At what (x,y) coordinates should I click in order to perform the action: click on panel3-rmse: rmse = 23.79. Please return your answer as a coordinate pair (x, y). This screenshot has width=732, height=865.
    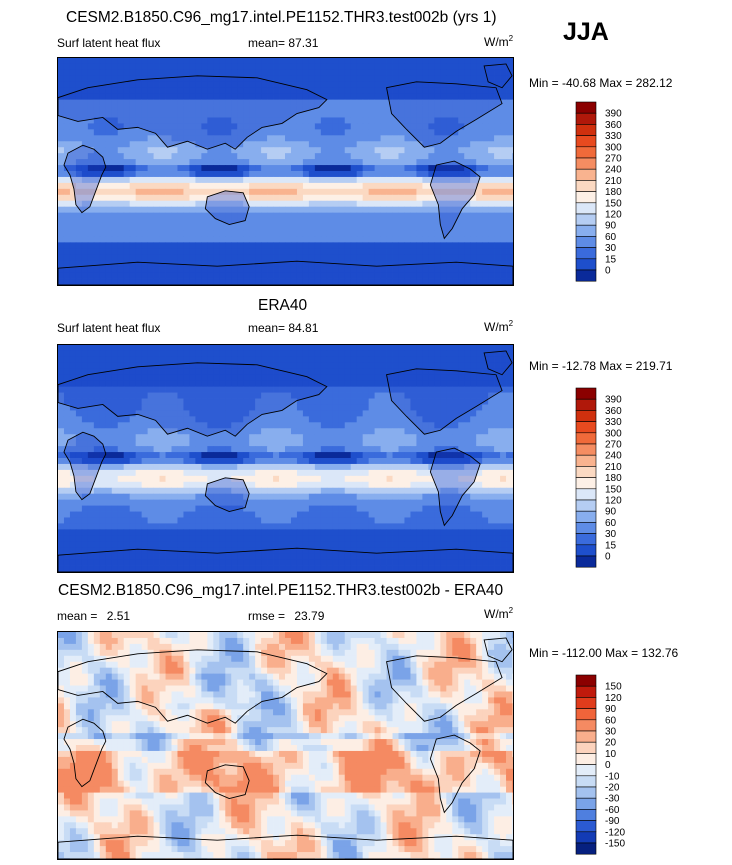
    Looking at the image, I should click on (286, 616).